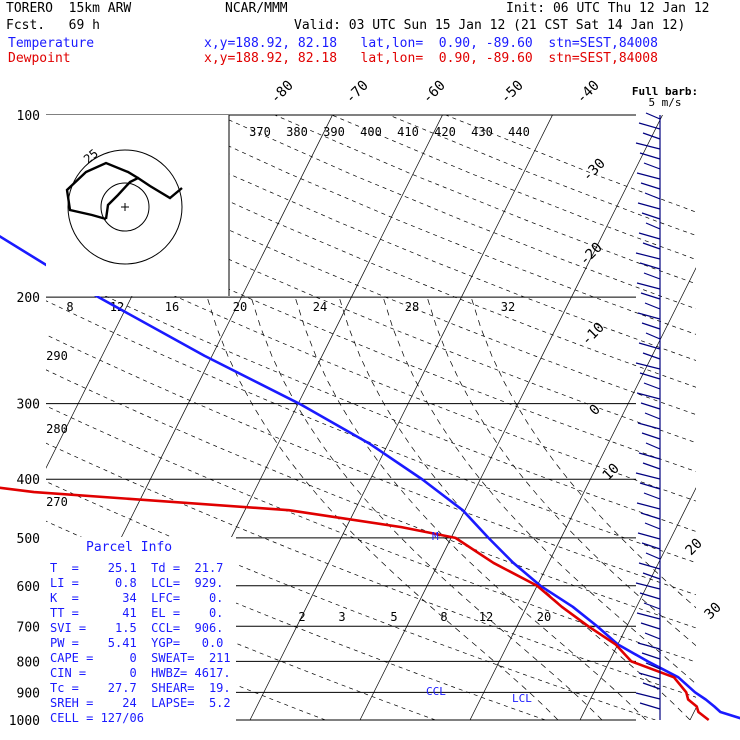 The image size is (740, 740). What do you see at coordinates (28, 627) in the screenshot?
I see `pressure-tick-label: 700` at bounding box center [28, 627].